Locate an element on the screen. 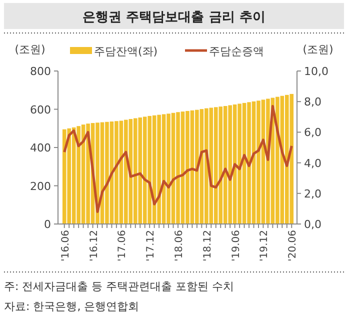 The image size is (348, 326). y2-tick-label: 10,0 is located at coordinates (316, 71).